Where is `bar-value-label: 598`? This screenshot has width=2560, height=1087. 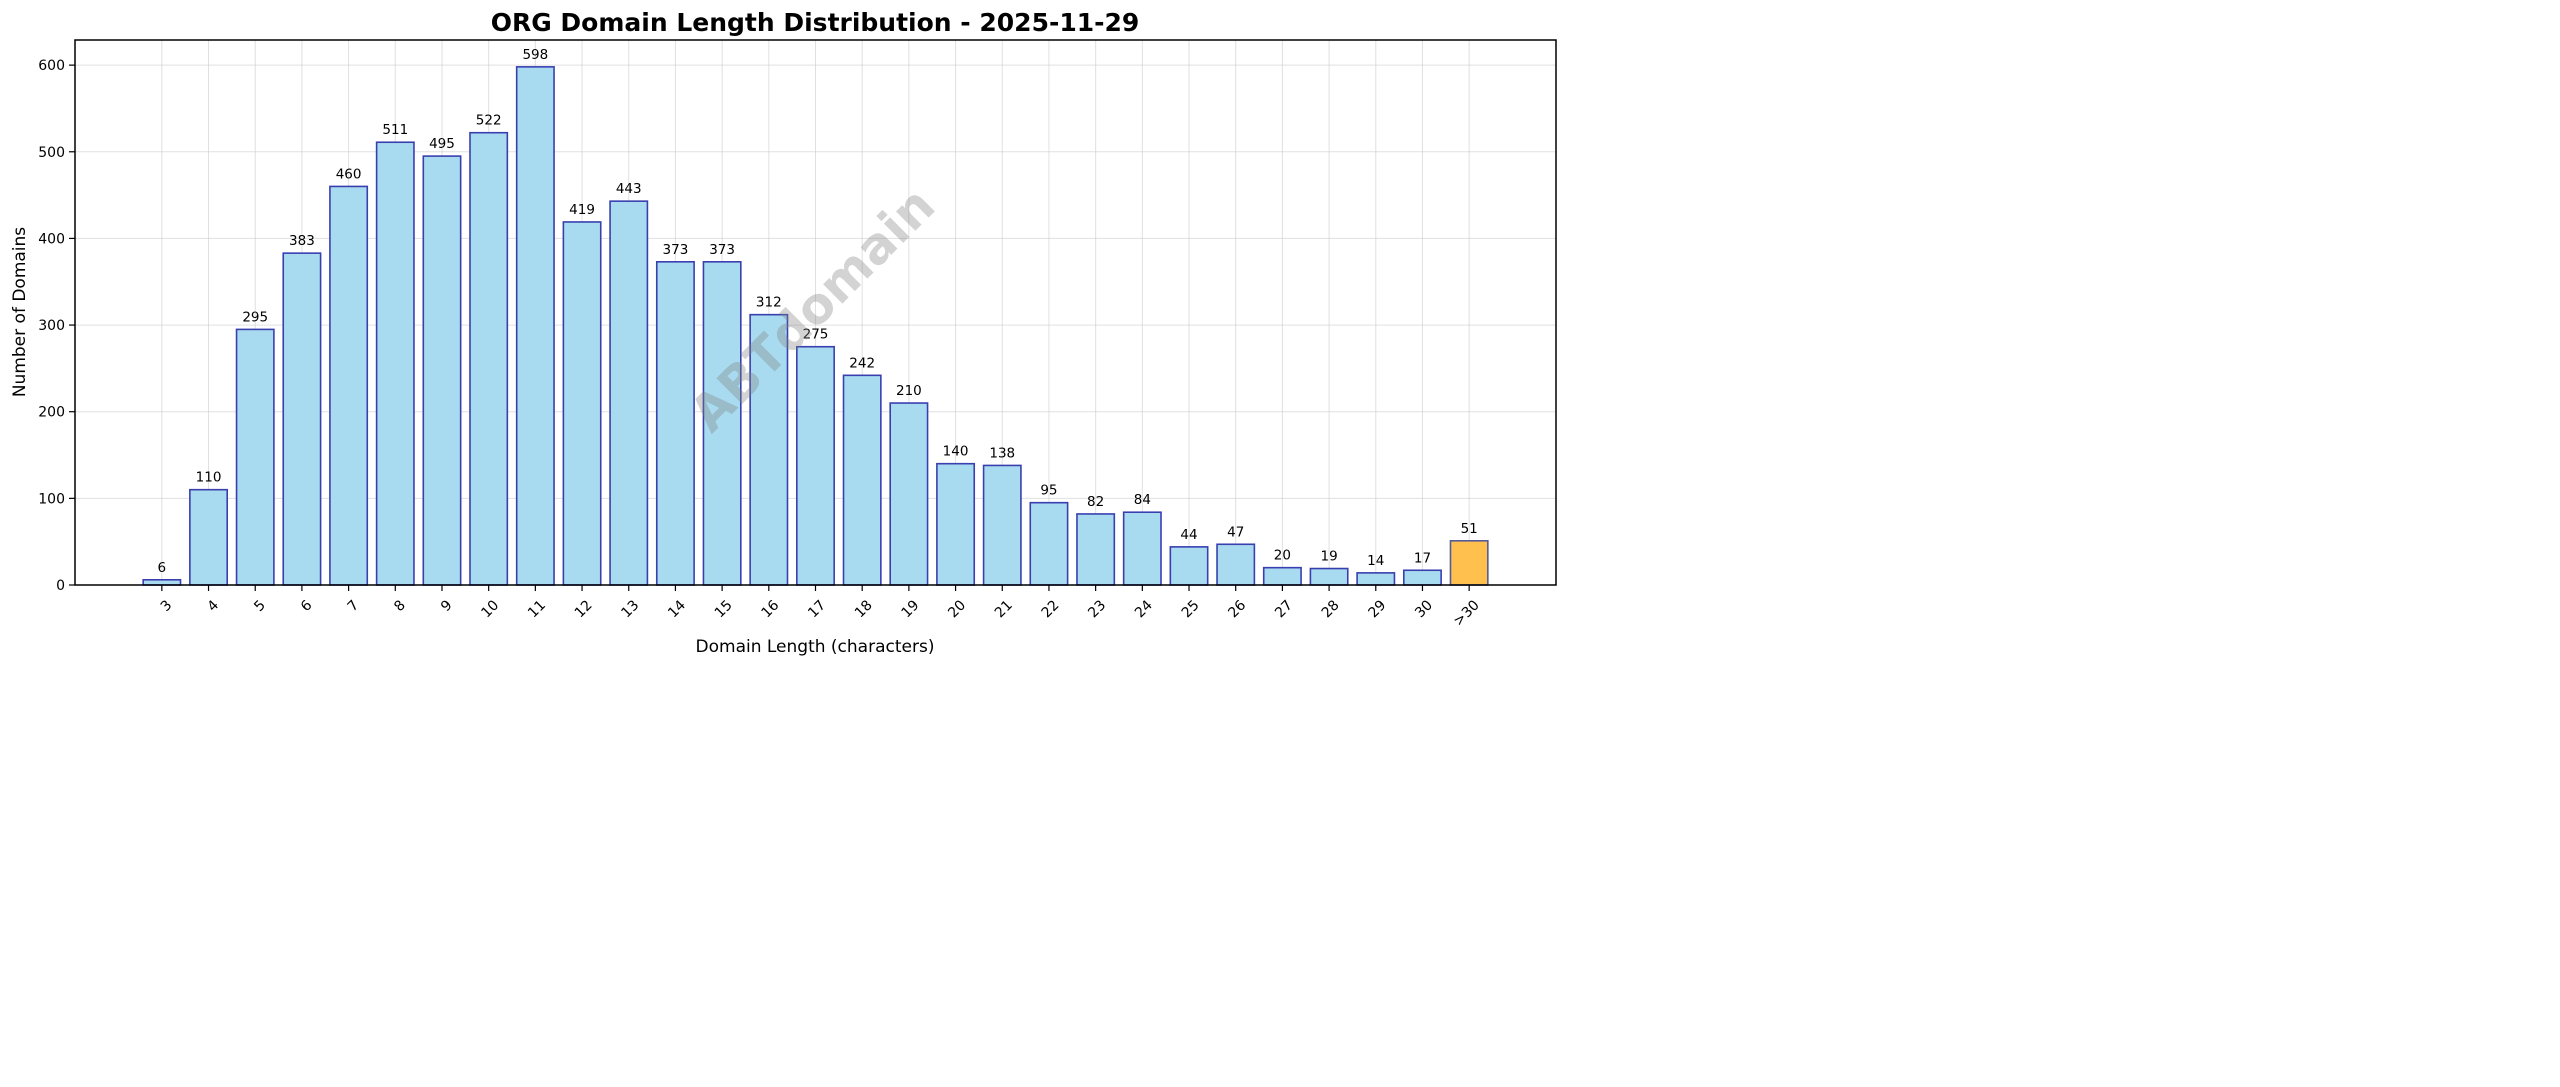 bar-value-label: 598 is located at coordinates (535, 55).